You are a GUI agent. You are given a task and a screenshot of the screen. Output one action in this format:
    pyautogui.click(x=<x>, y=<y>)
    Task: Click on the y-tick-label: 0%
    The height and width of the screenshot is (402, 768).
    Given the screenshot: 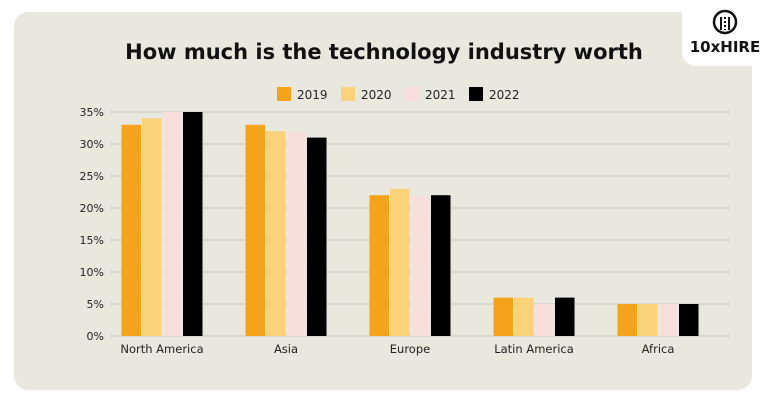 What is the action you would take?
    pyautogui.click(x=95, y=336)
    